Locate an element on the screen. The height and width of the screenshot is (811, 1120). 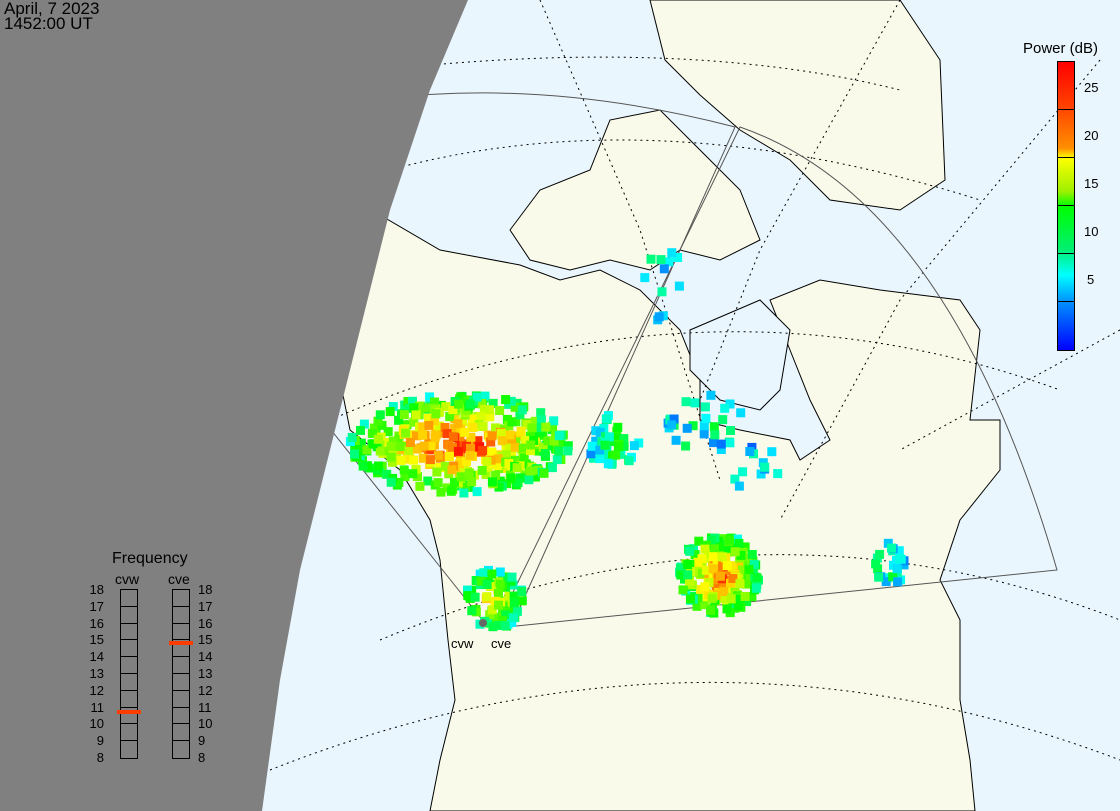
radar-name-cve: cve is located at coordinates (179, 579).